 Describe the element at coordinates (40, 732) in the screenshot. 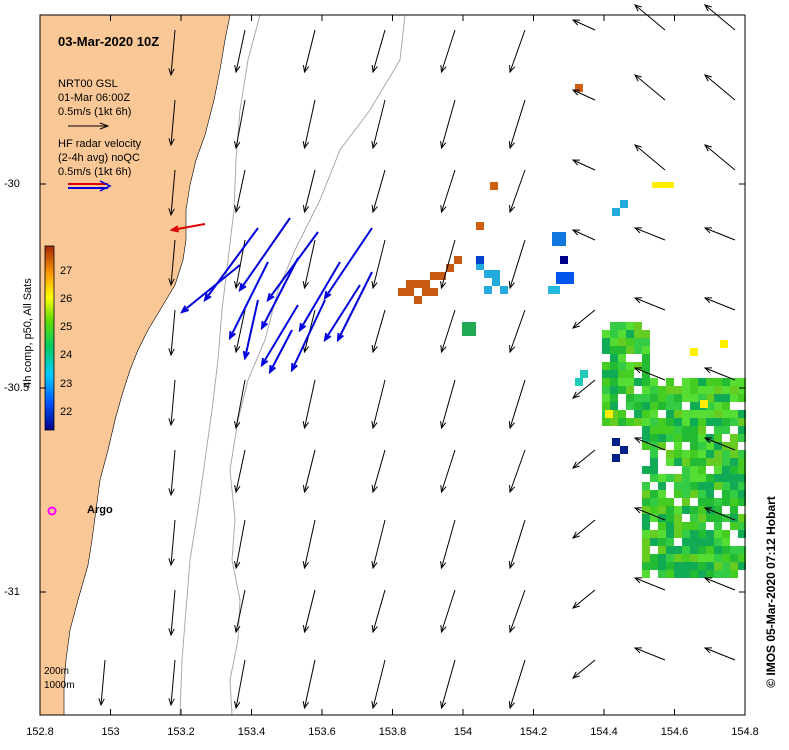

I see `x-tick-label: 152.8` at that location.